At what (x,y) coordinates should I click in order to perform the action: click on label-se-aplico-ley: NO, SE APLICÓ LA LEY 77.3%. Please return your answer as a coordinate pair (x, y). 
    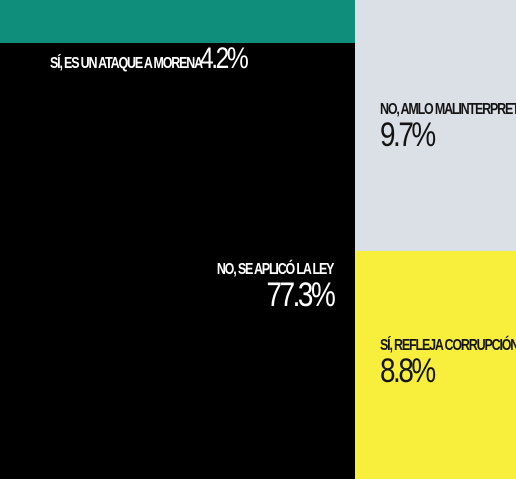
    Looking at the image, I should click on (260, 287).